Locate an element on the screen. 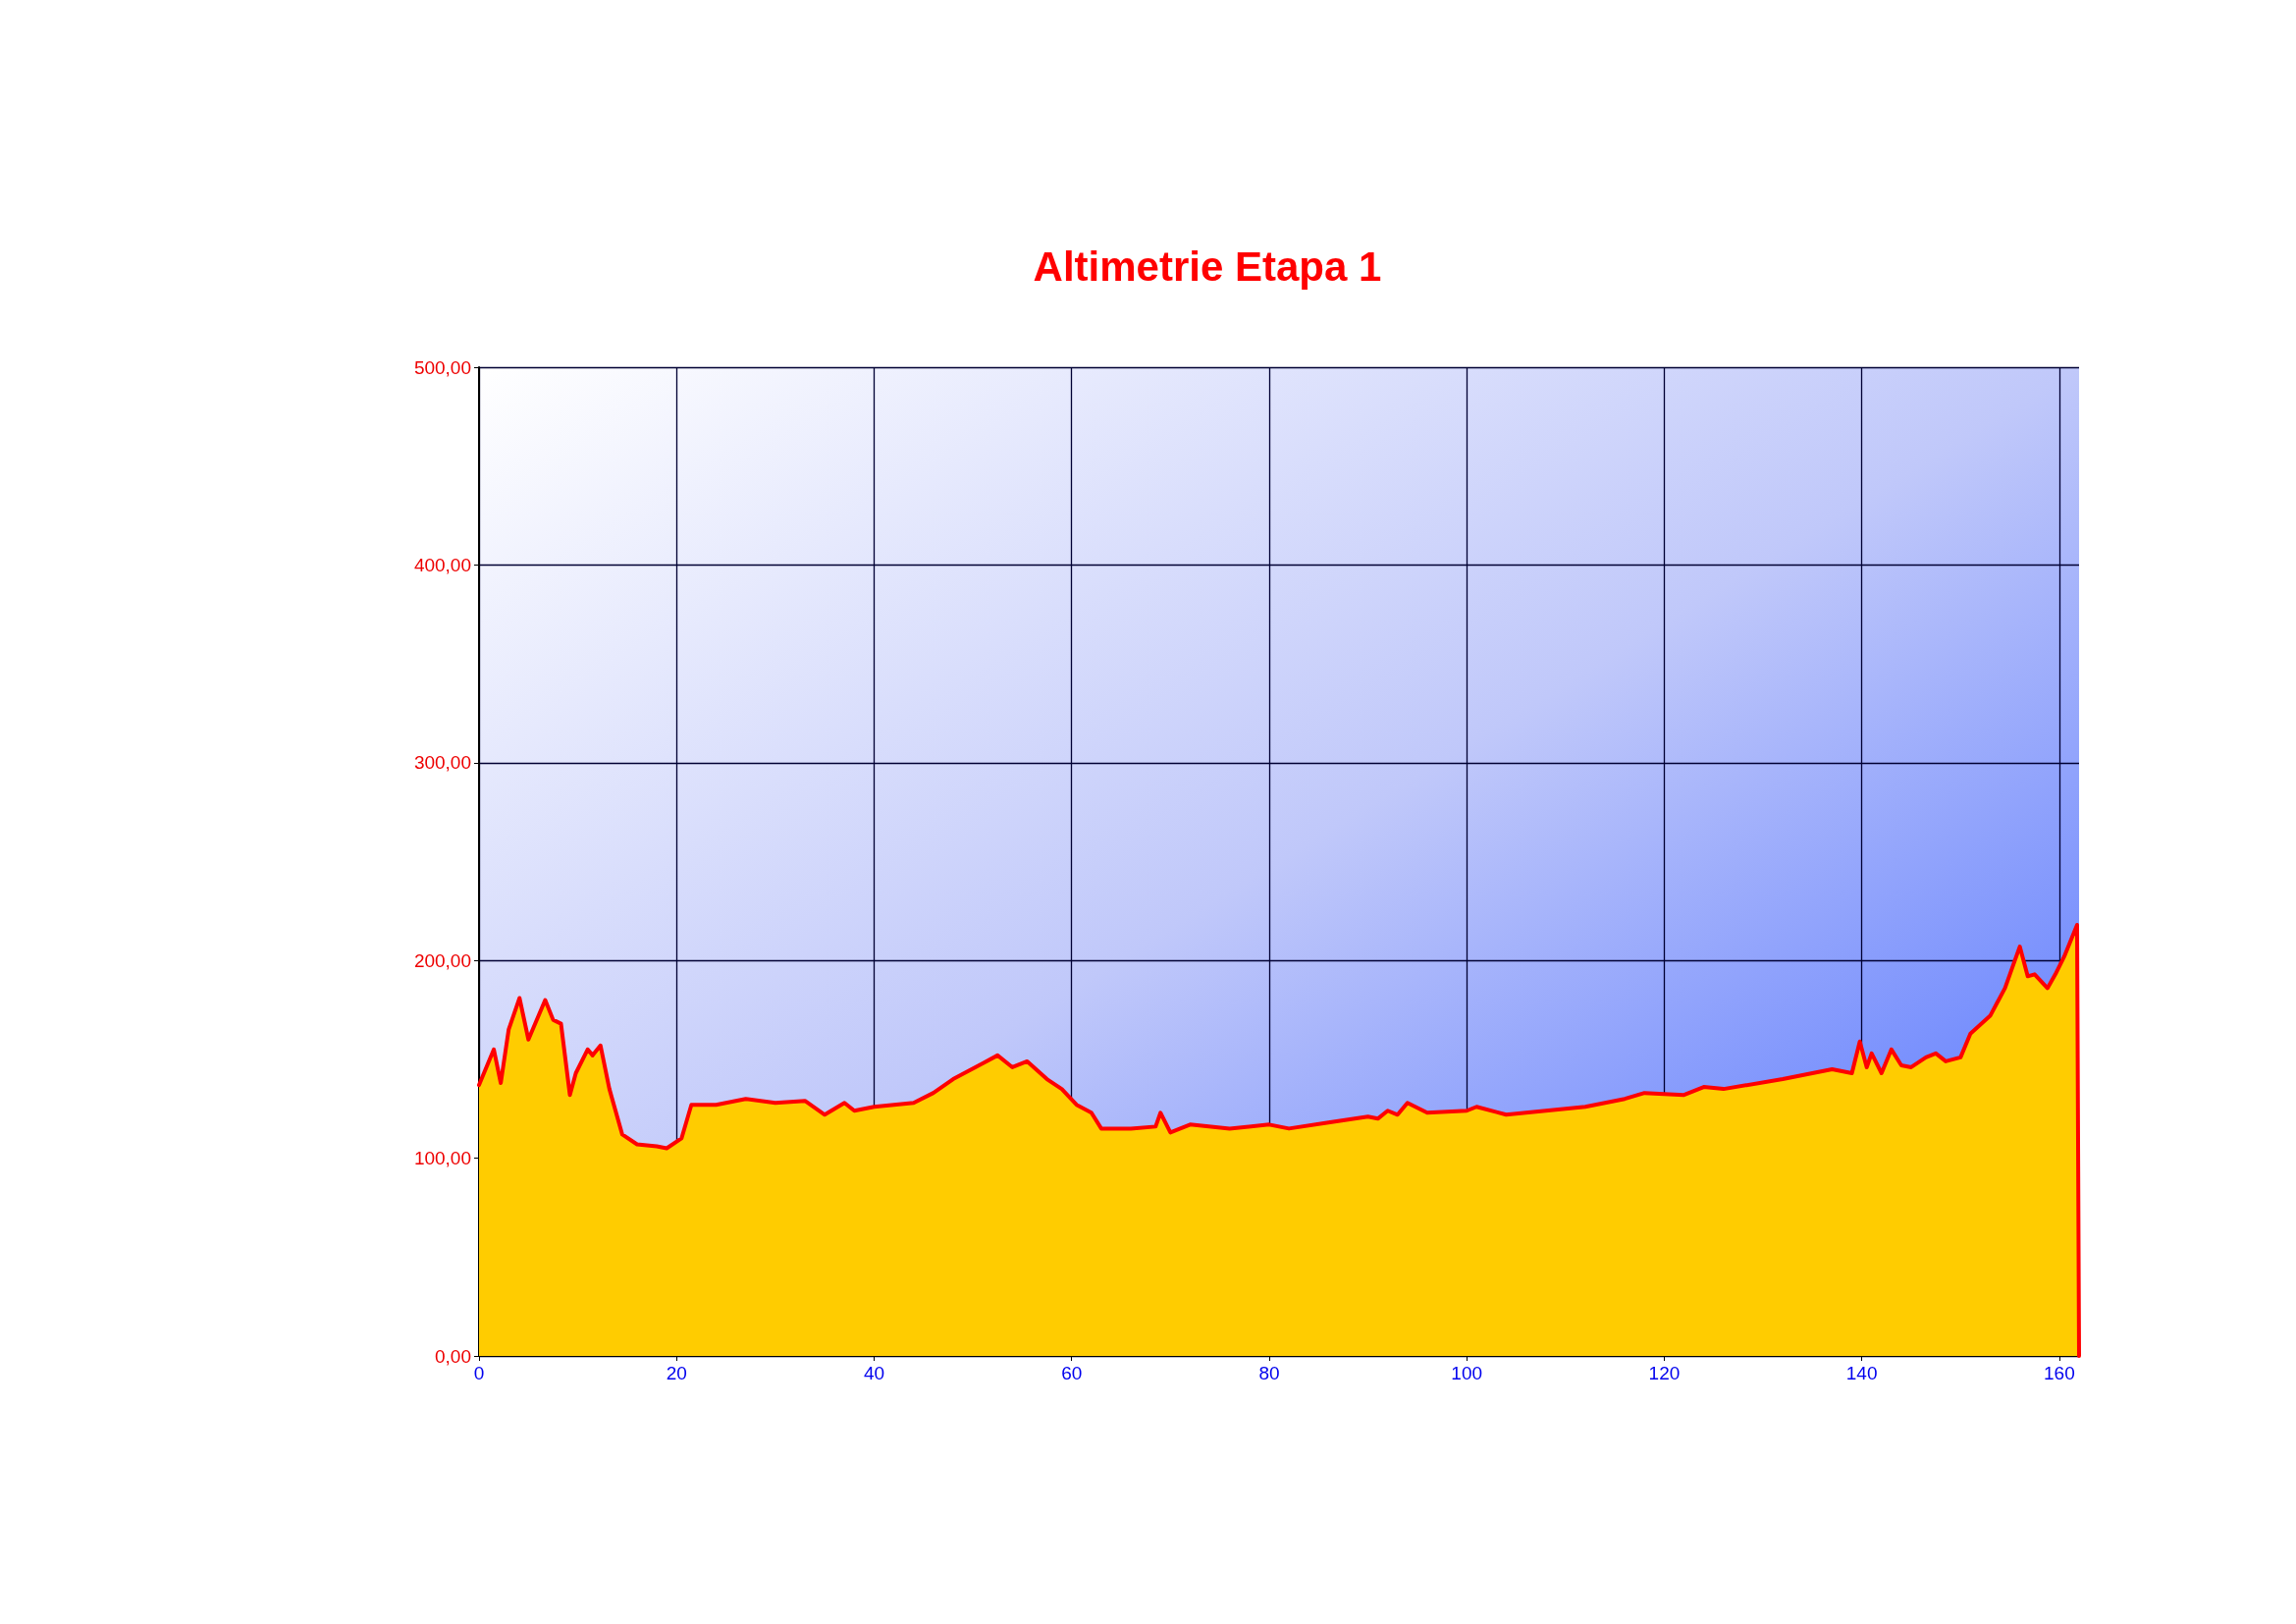 The width and height of the screenshot is (2296, 1624). y-tick-label: 400,00 is located at coordinates (442, 564).